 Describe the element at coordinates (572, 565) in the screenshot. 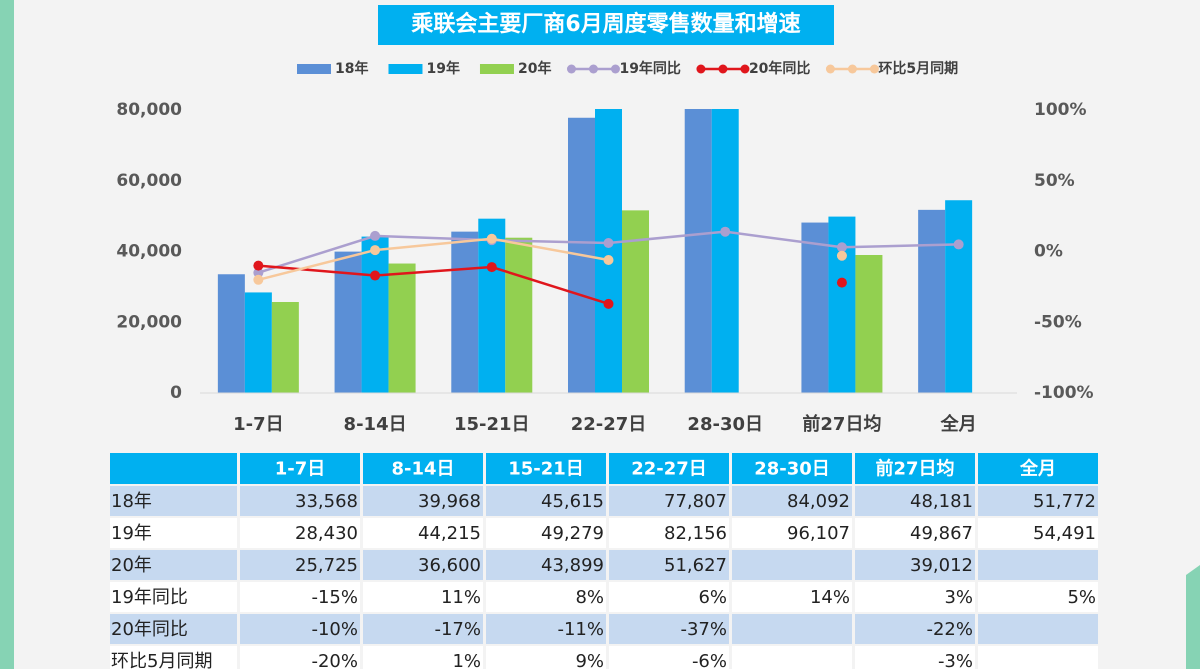

I see `table-value: 43,899` at that location.